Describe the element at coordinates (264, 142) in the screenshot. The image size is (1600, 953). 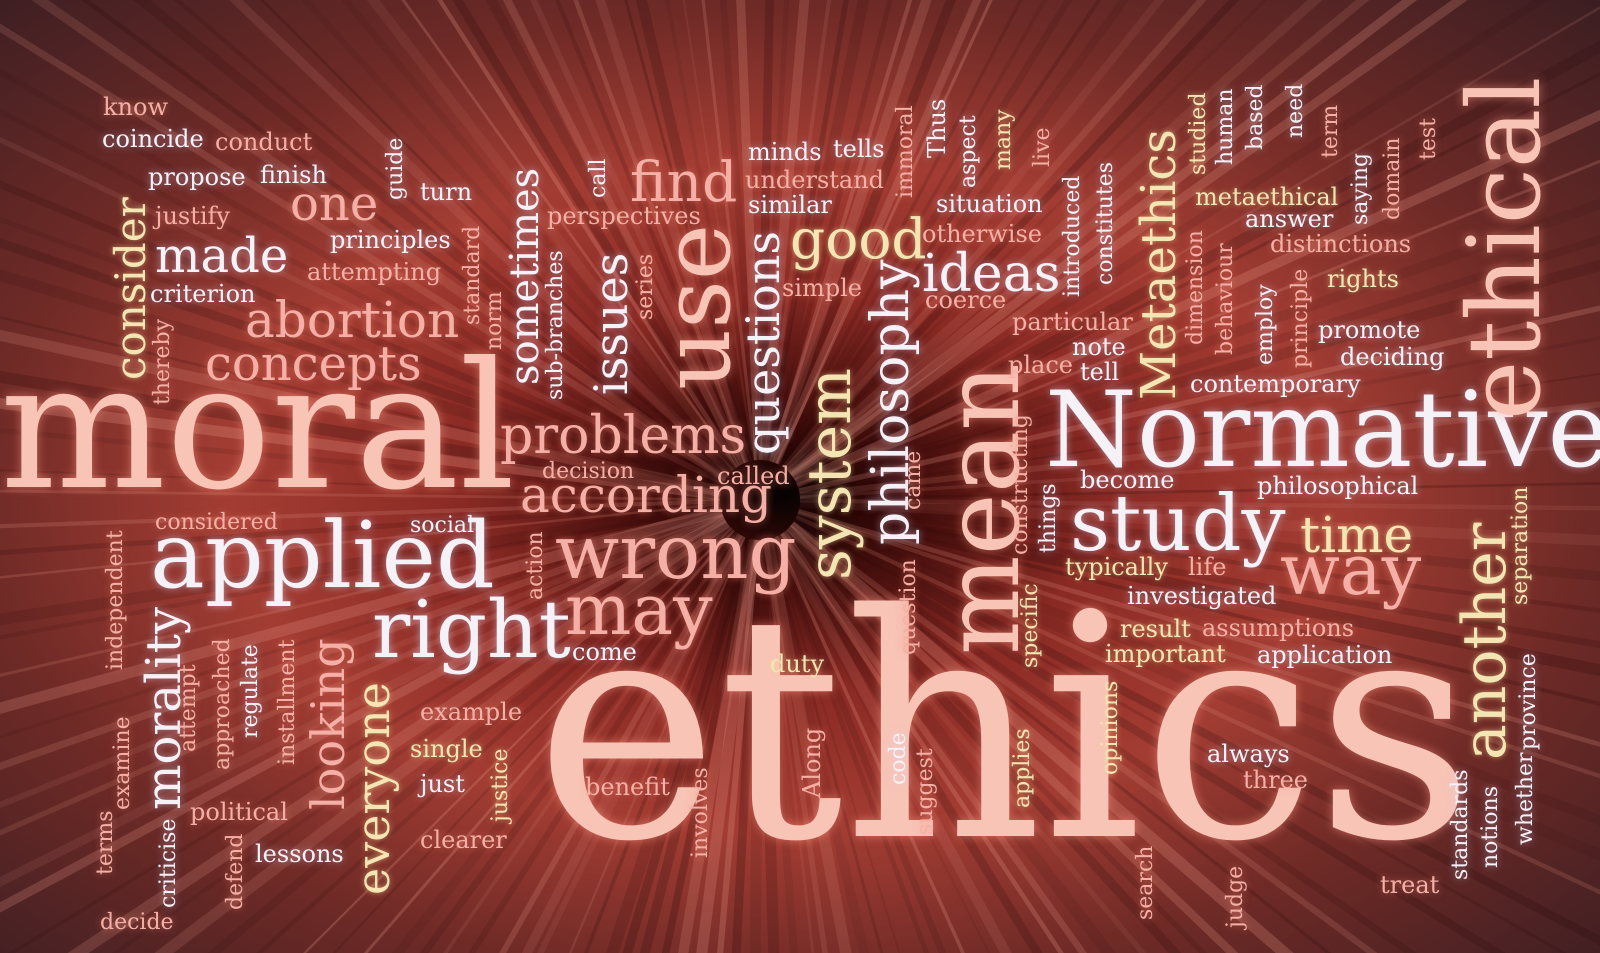
I see `word-conduct: conduct` at that location.